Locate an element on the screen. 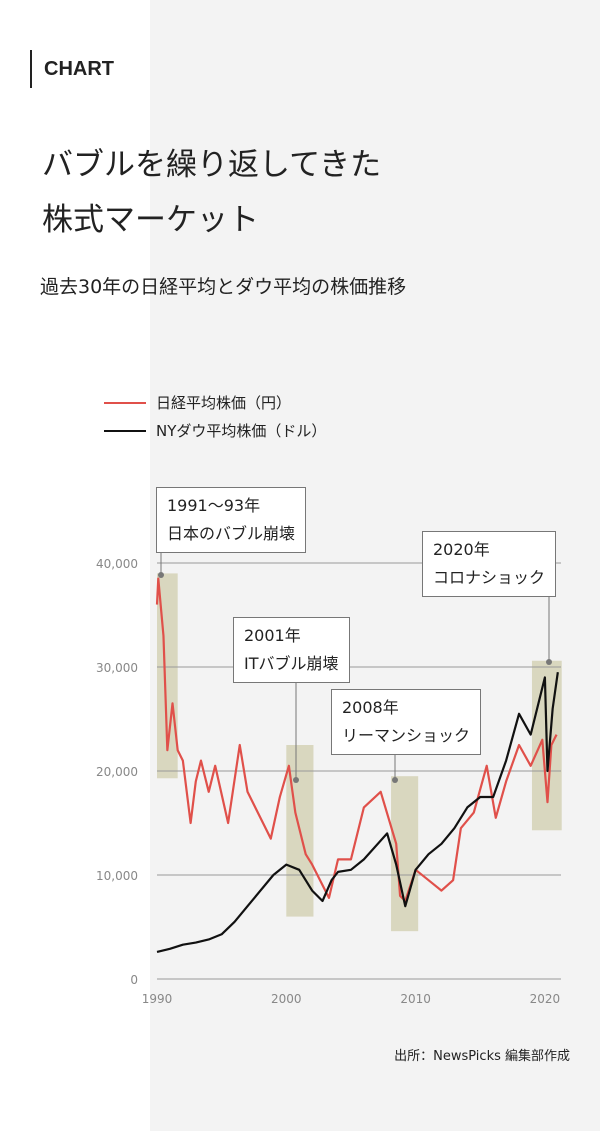 This screenshot has height=1131, width=600. subtitle: 過去30年の日経平均とダウ平均の株価推移 is located at coordinates (223, 287).